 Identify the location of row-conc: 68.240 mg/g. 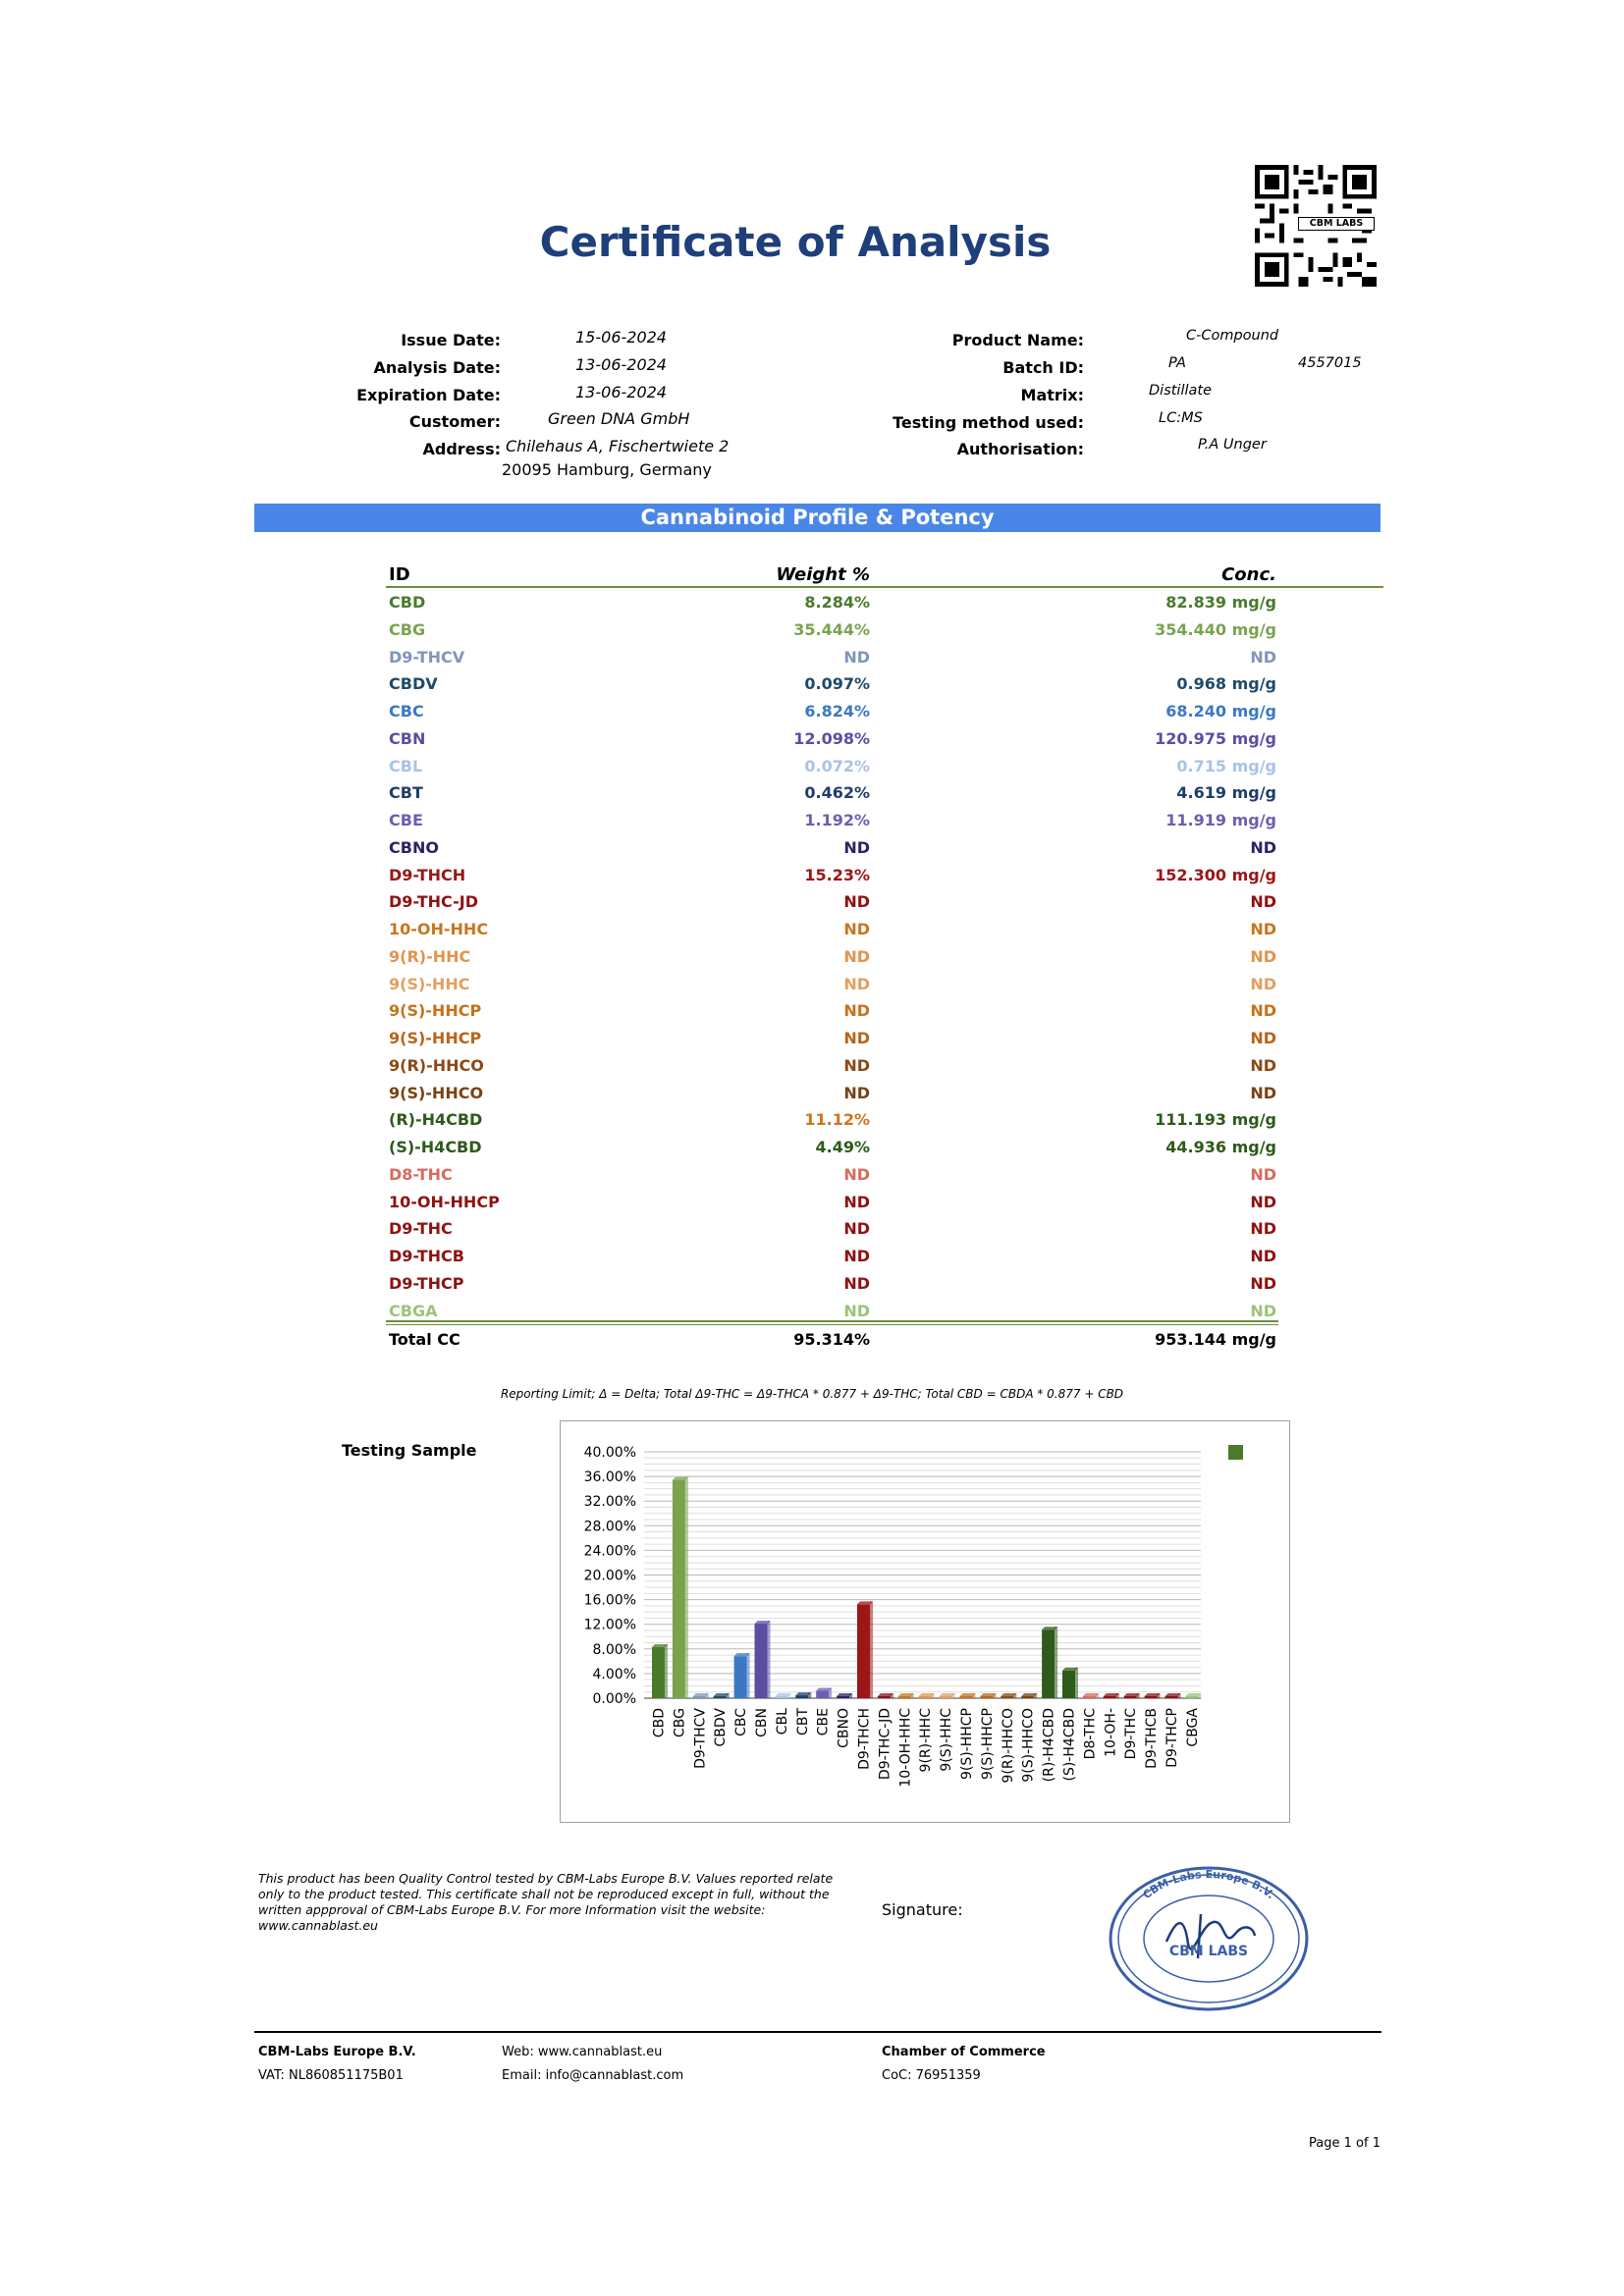
(1220, 712).